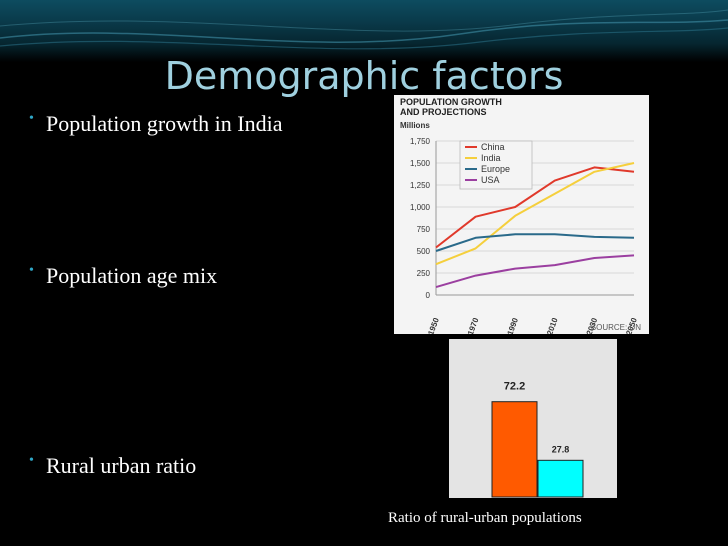 The height and width of the screenshot is (546, 728). What do you see at coordinates (552, 325) in the screenshot?
I see `x-tick-label: 2010` at bounding box center [552, 325].